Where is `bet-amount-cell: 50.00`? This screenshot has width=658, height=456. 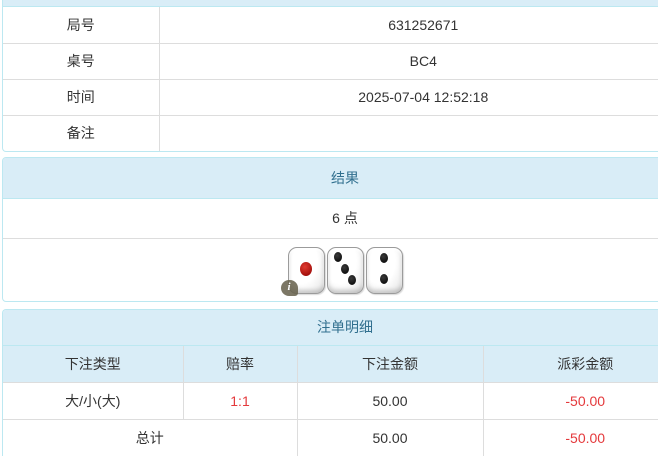 bet-amount-cell: 50.00 is located at coordinates (389, 400).